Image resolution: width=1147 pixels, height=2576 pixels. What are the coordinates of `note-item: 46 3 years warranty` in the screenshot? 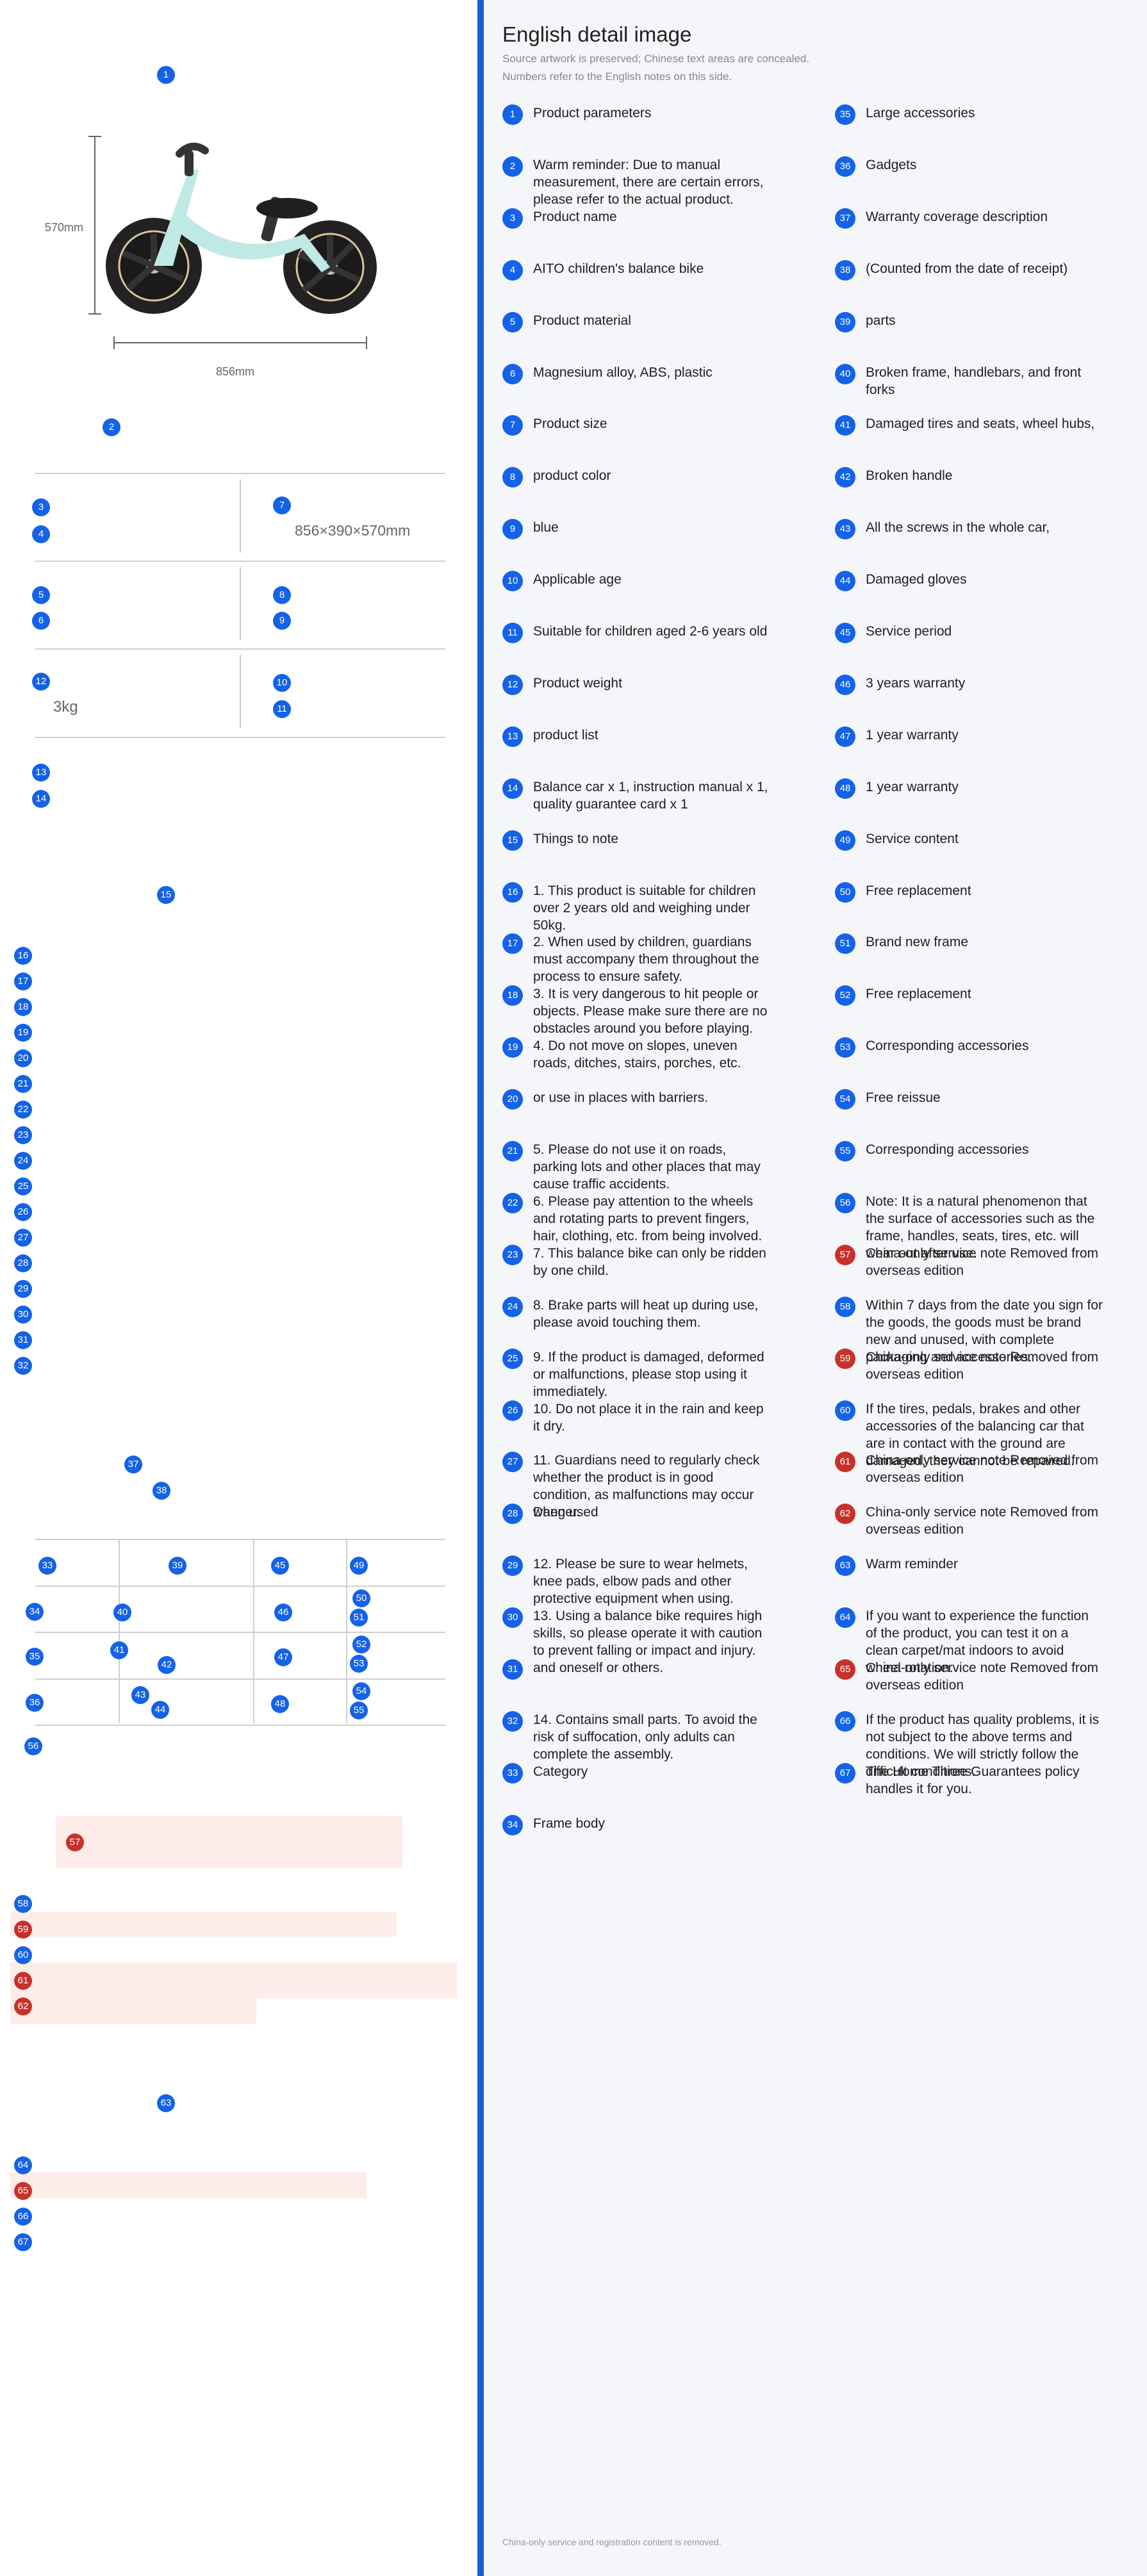 It's located at (969, 684).